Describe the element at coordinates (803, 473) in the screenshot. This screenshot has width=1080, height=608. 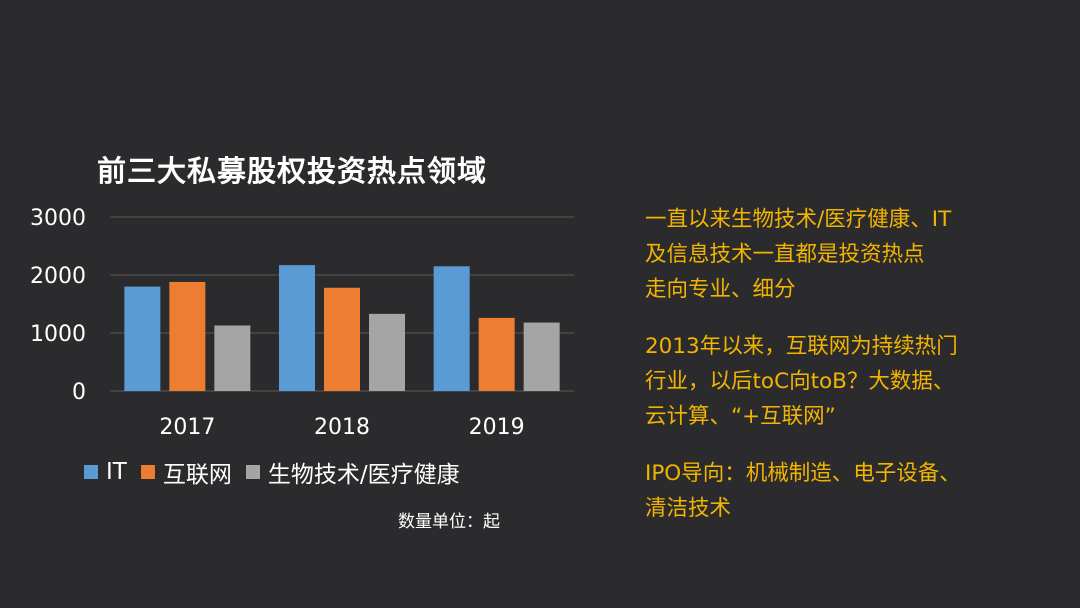
I see `note-line: IPO导向：机械制造、电子设备、` at that location.